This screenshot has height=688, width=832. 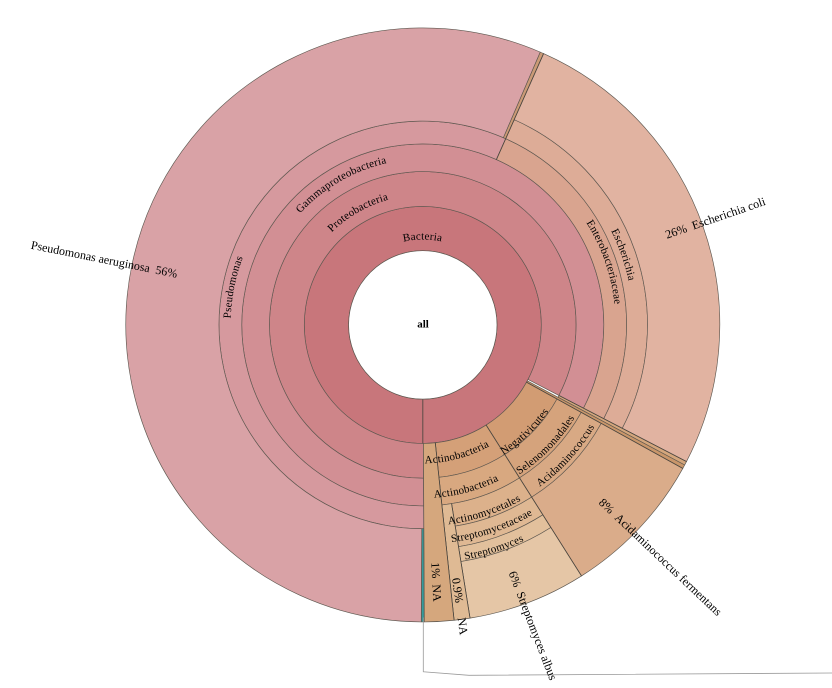 What do you see at coordinates (436, 582) in the screenshot?
I see `svg-text: 1% NA` at bounding box center [436, 582].